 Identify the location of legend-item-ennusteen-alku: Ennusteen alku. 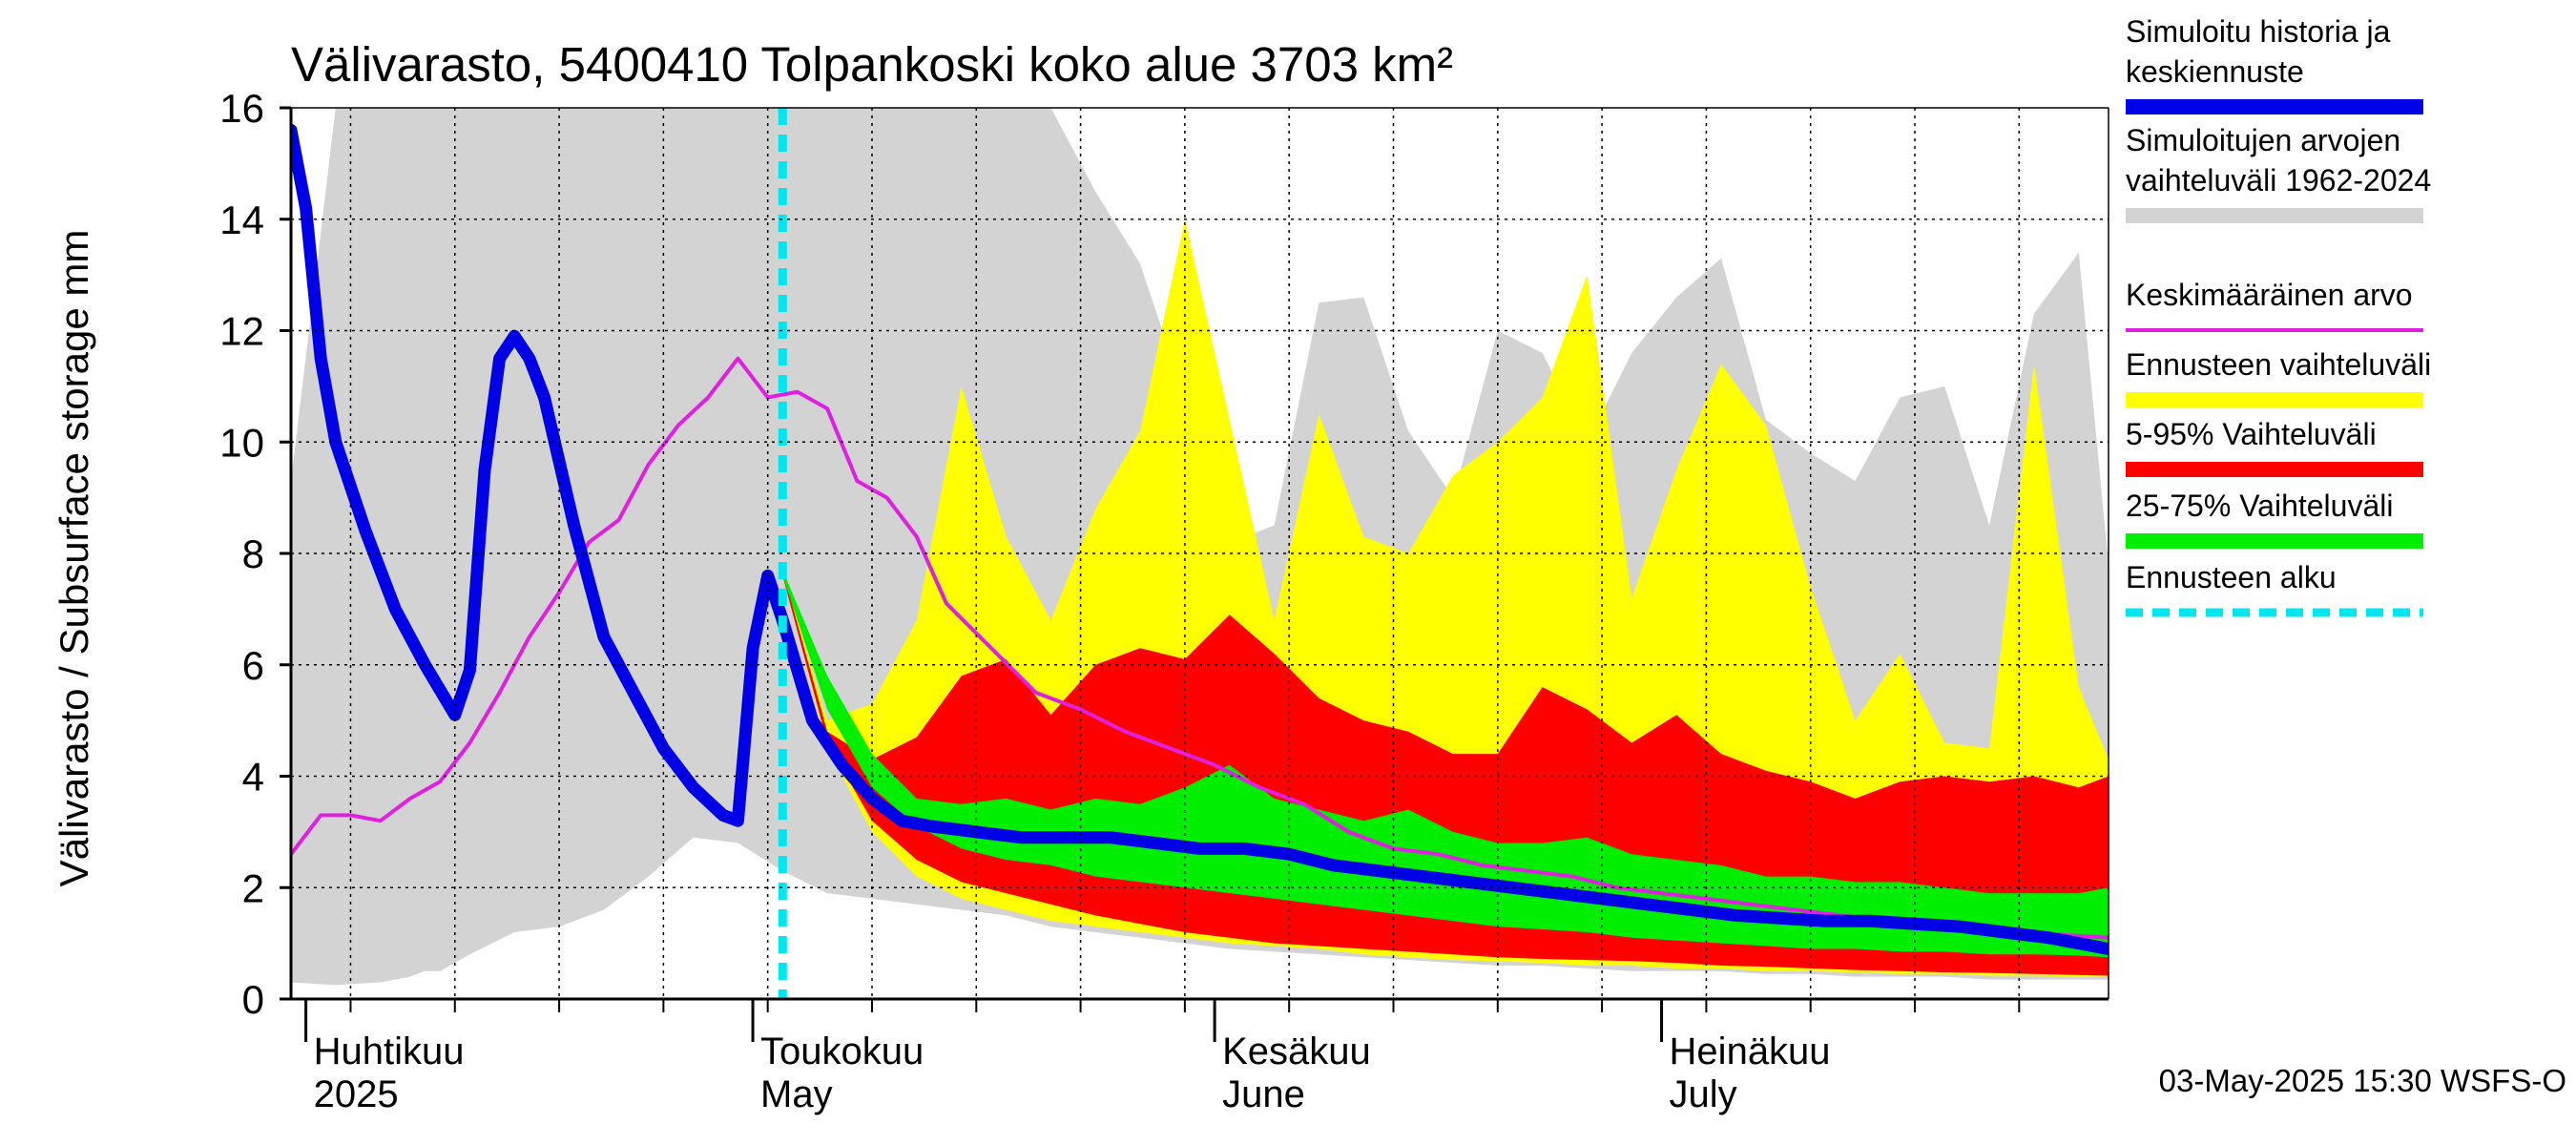
(2274, 588).